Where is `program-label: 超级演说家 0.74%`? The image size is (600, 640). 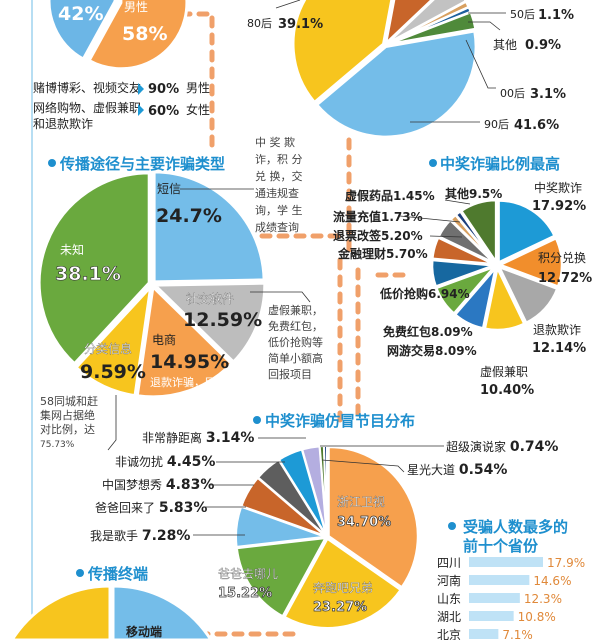
program-label: 超级演说家 0.74% is located at coordinates (502, 447).